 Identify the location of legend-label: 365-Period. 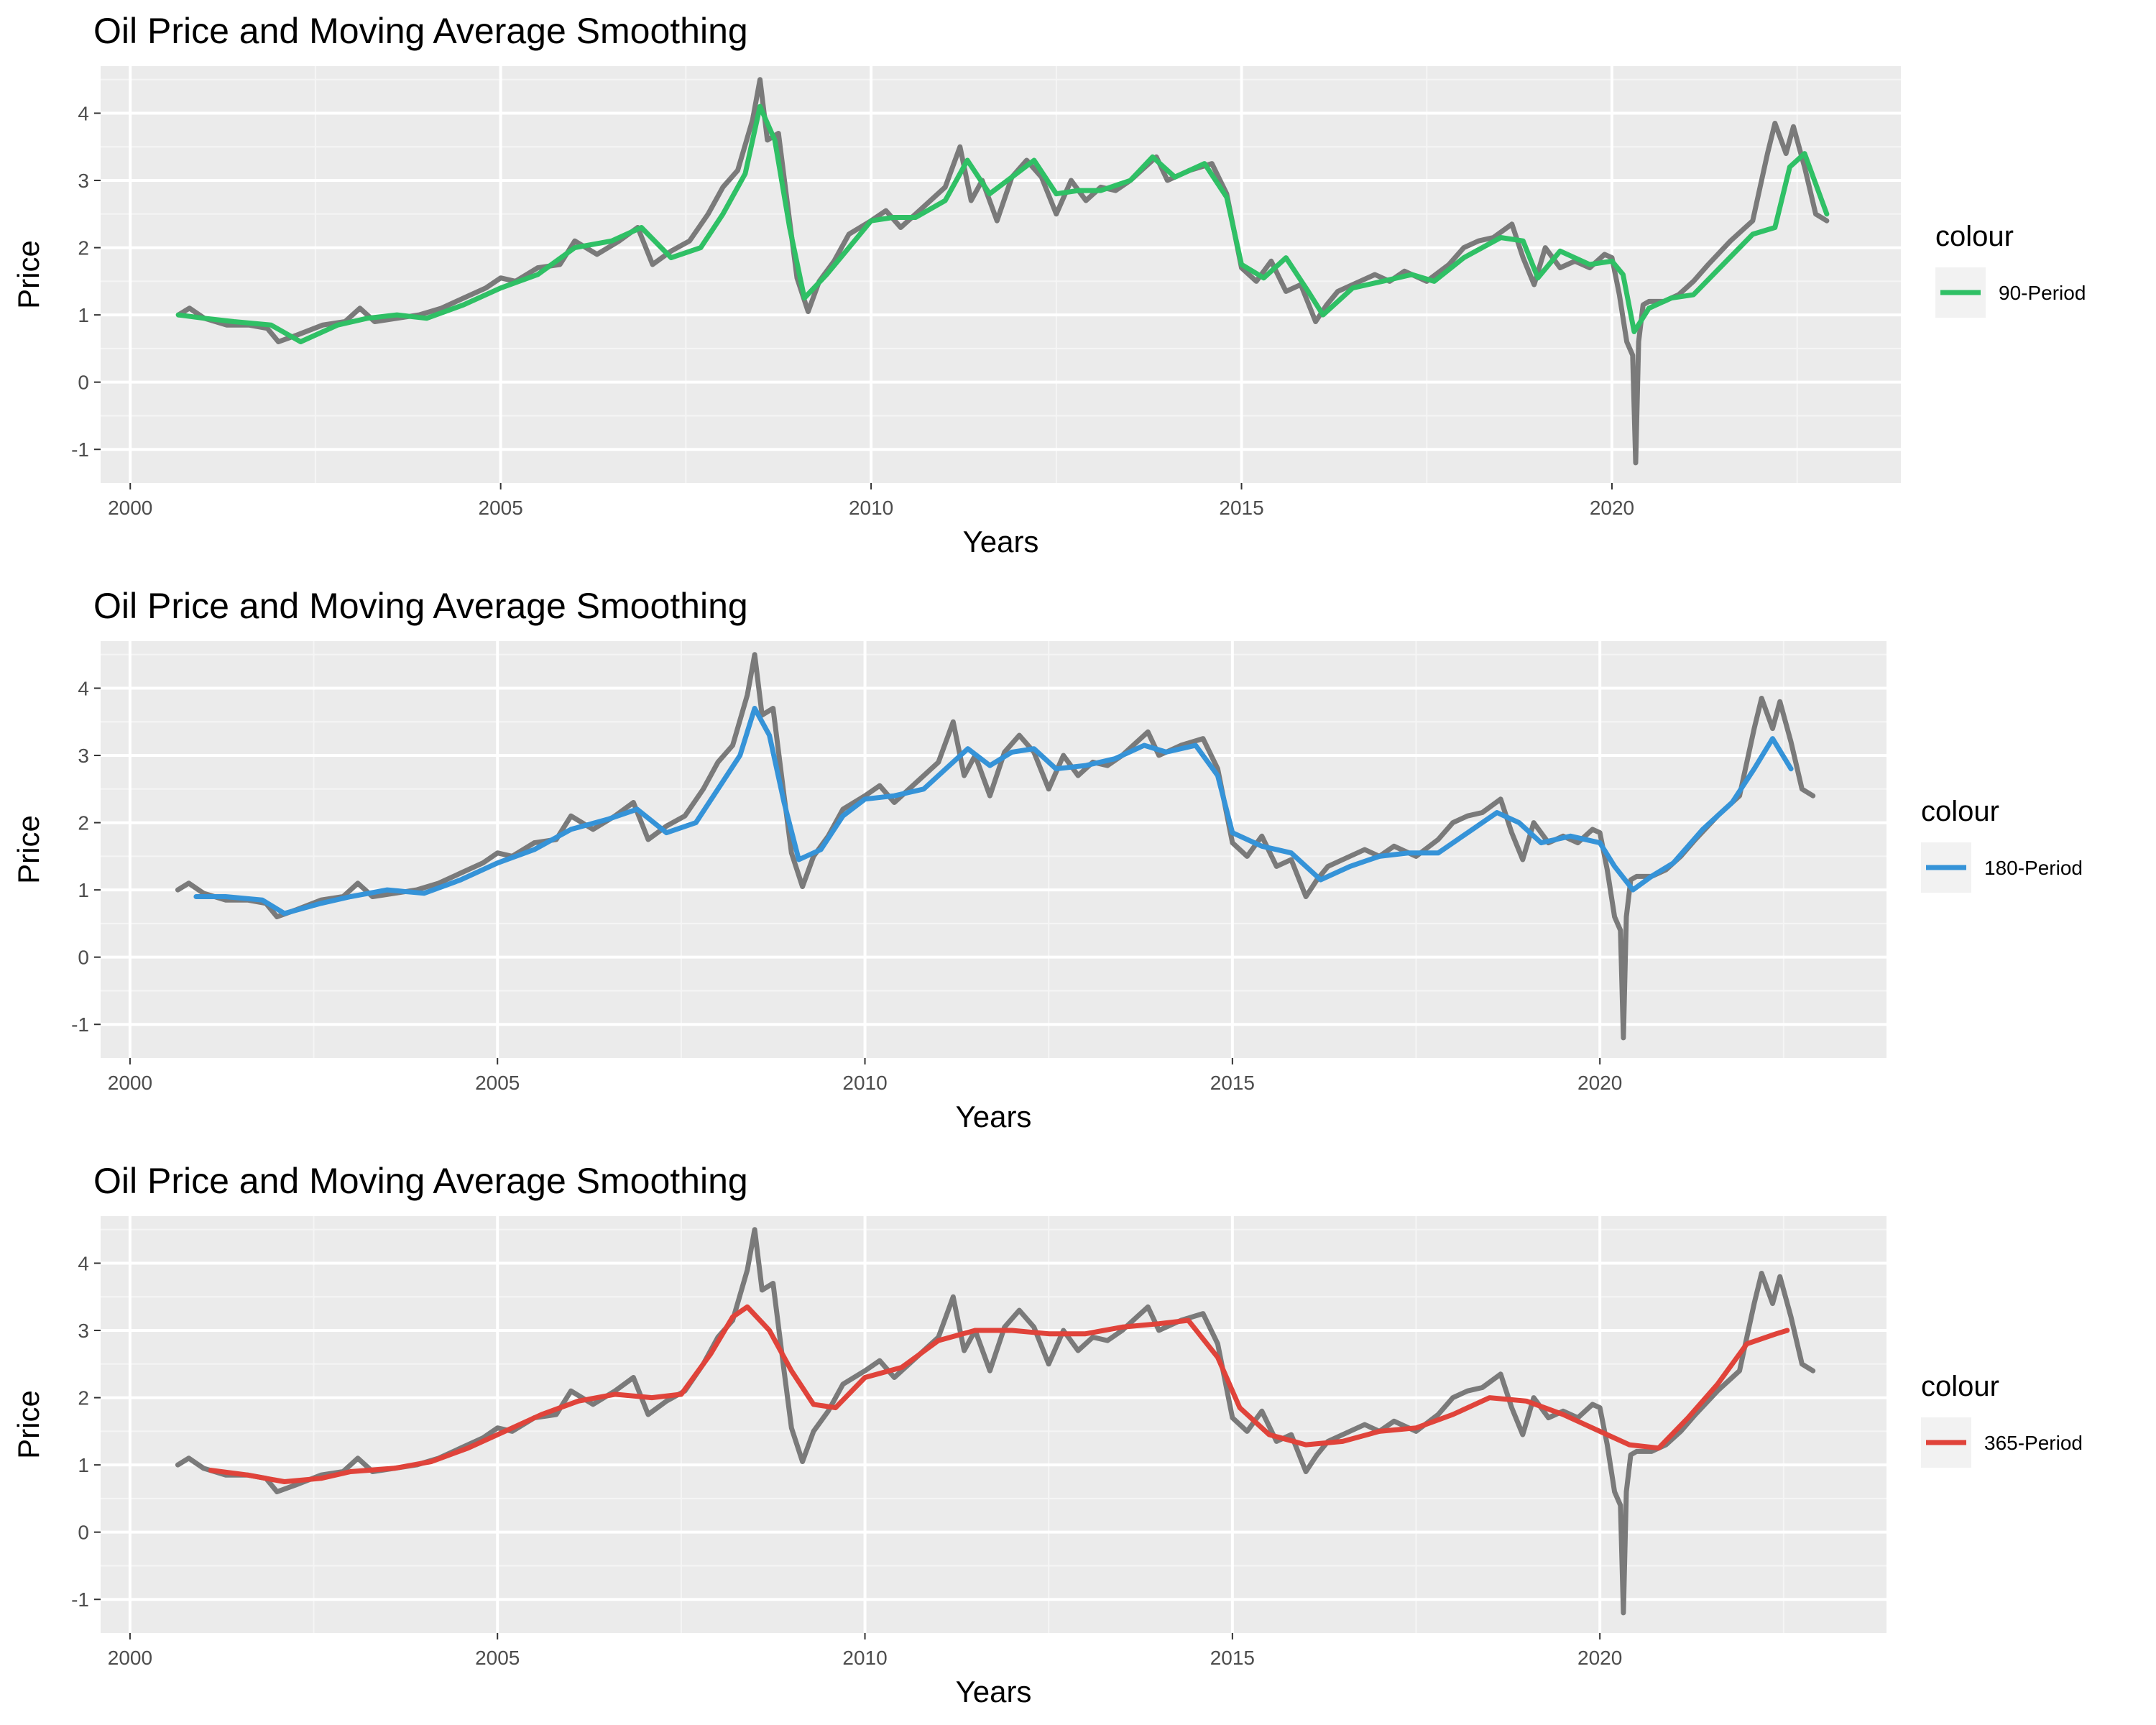
(2033, 1443).